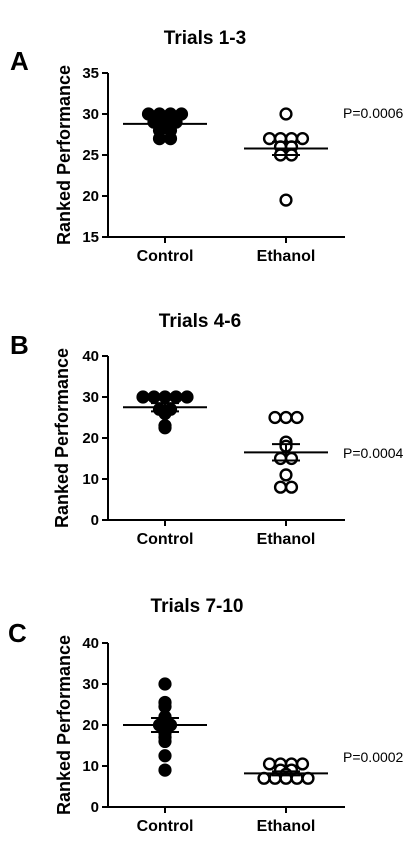 Image resolution: width=416 pixels, height=860 pixels. I want to click on panel-letter: A, so click(19, 61).